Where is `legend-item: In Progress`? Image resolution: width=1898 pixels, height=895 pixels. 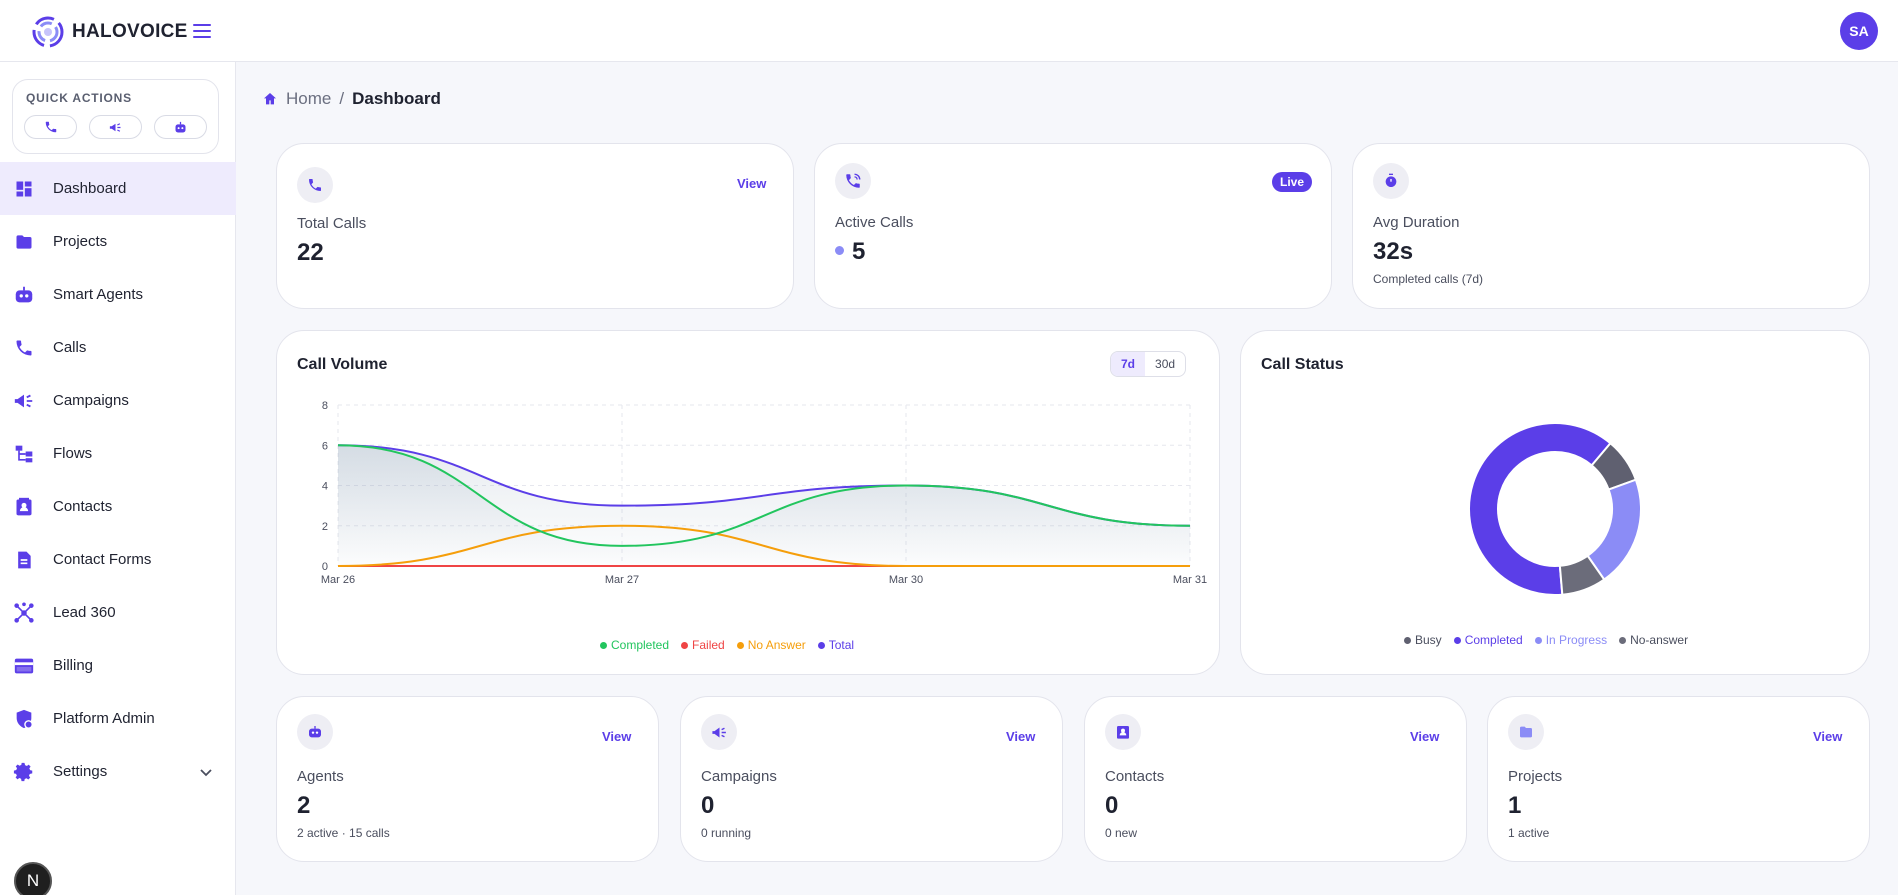
legend-item: In Progress is located at coordinates (1571, 640).